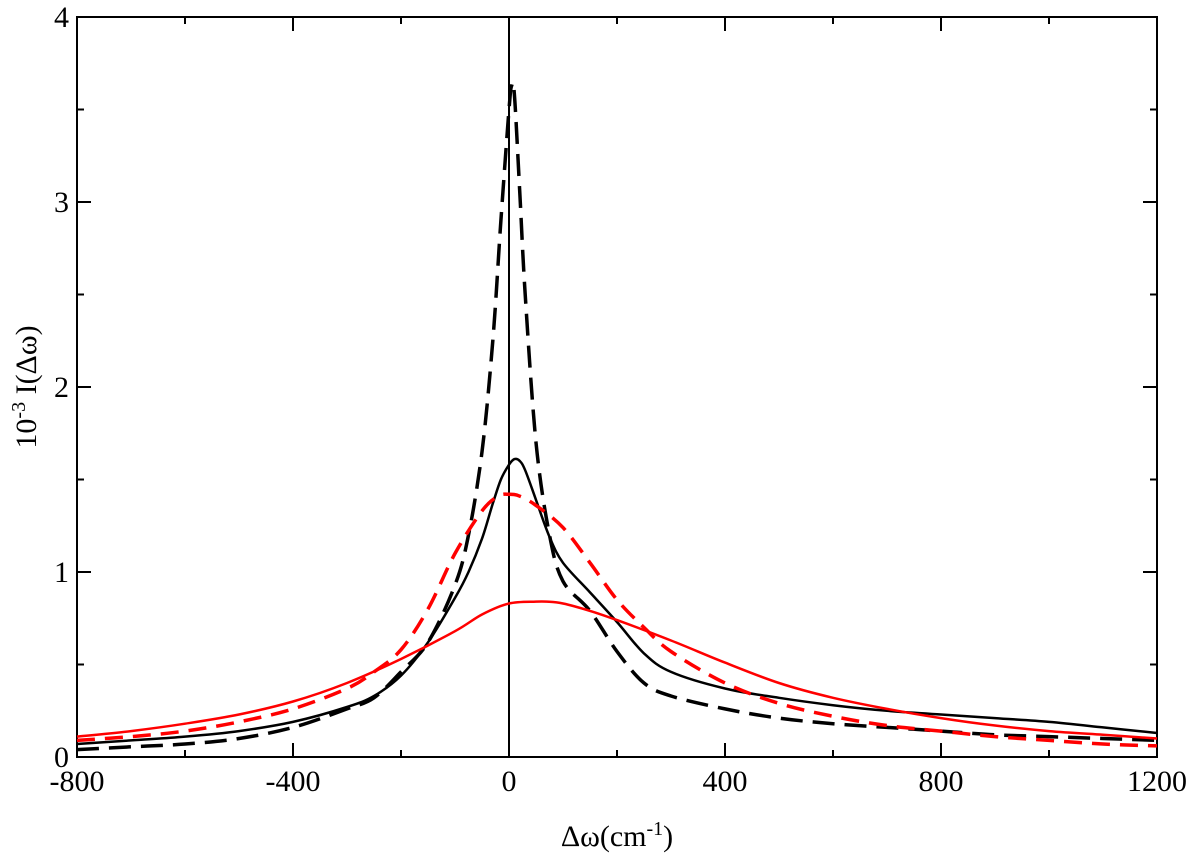  I want to click on x-axis-label: Δω(cm-1), so click(617, 835).